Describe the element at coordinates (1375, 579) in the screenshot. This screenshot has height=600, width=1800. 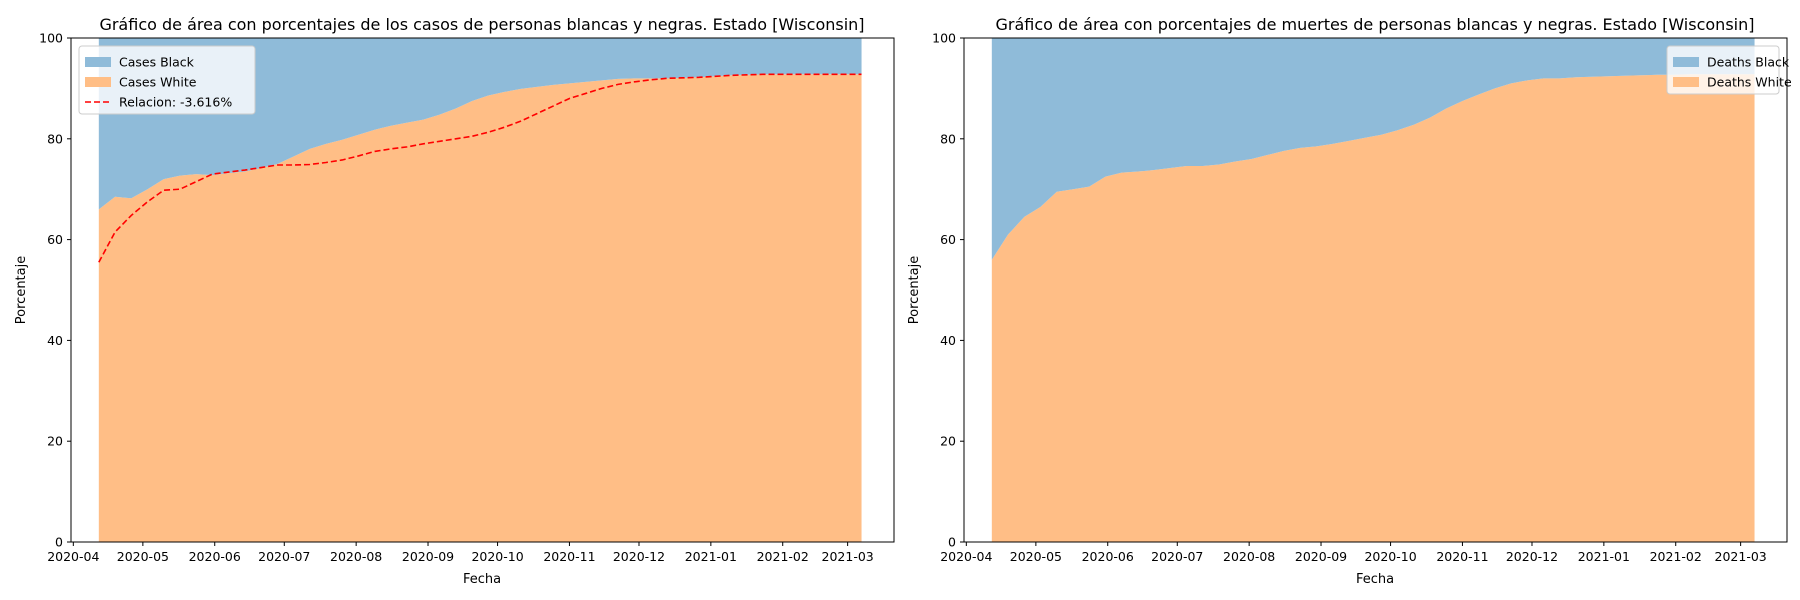
I see `deaths-x-axis-label: Fecha` at that location.